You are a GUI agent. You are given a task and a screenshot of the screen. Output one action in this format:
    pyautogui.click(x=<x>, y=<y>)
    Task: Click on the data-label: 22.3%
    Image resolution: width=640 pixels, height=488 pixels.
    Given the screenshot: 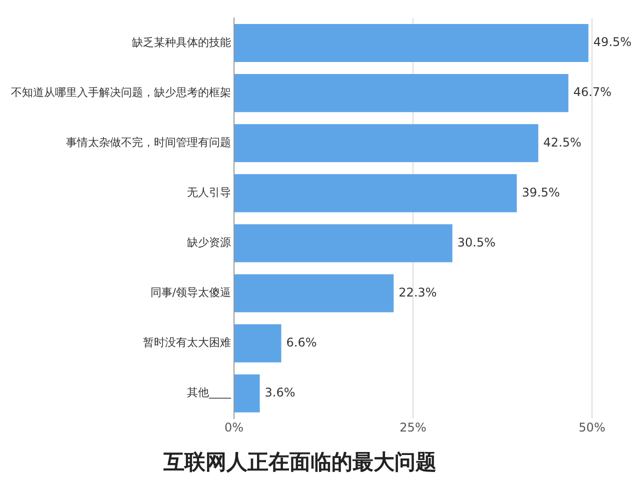 What is the action you would take?
    pyautogui.click(x=417, y=292)
    